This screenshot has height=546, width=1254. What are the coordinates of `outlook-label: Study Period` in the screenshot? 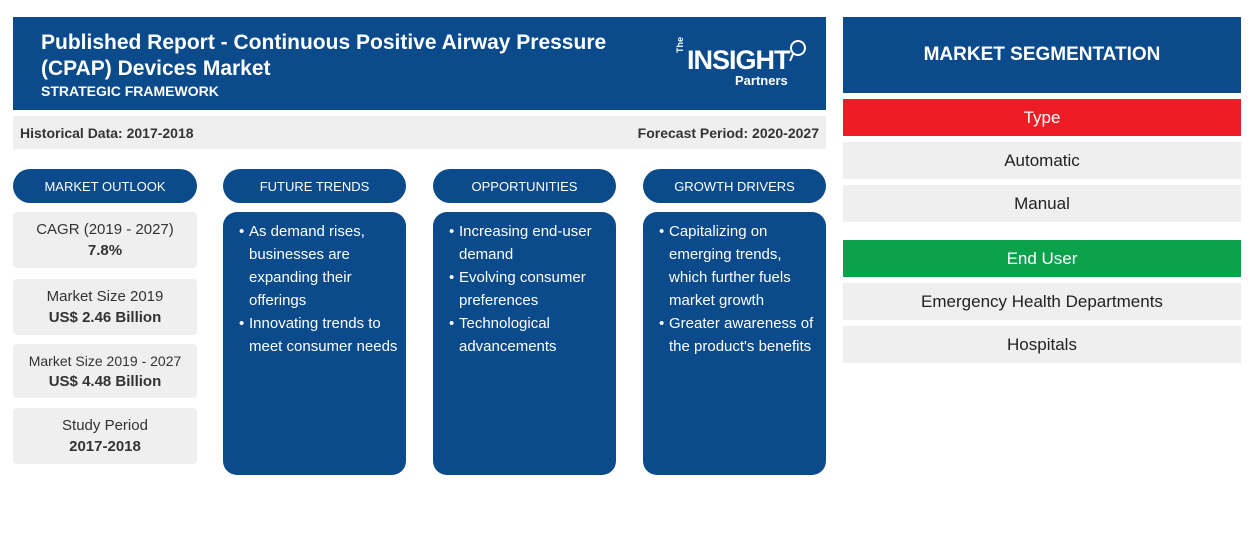 It's located at (105, 425).